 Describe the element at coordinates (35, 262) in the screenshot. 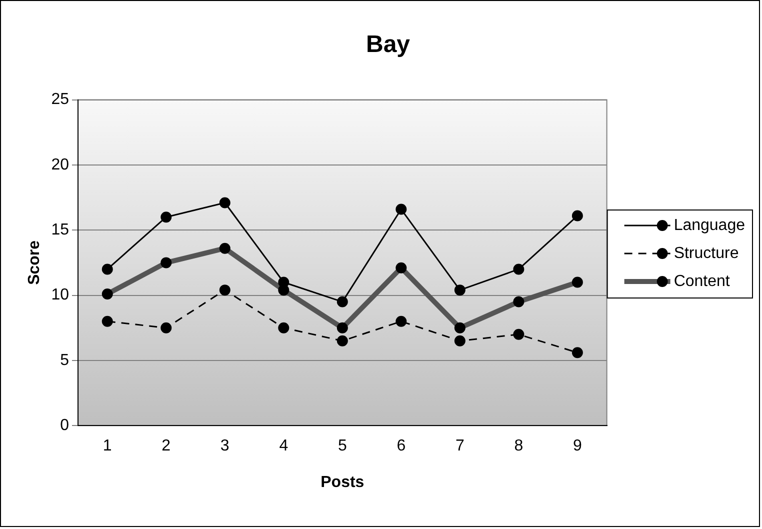

I see `y-axis-title: Score` at that location.